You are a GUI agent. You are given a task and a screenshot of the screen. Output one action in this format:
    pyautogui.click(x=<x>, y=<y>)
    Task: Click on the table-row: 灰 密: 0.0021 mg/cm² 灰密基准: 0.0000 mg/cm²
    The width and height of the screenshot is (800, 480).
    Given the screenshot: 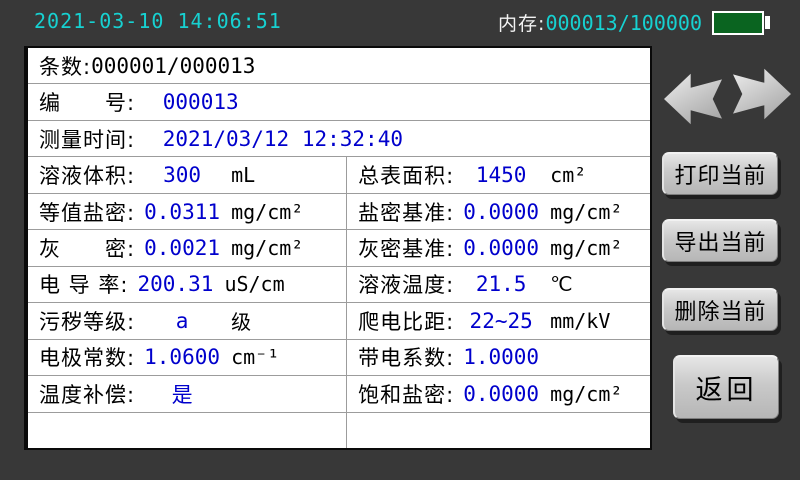 What is the action you would take?
    pyautogui.click(x=339, y=247)
    